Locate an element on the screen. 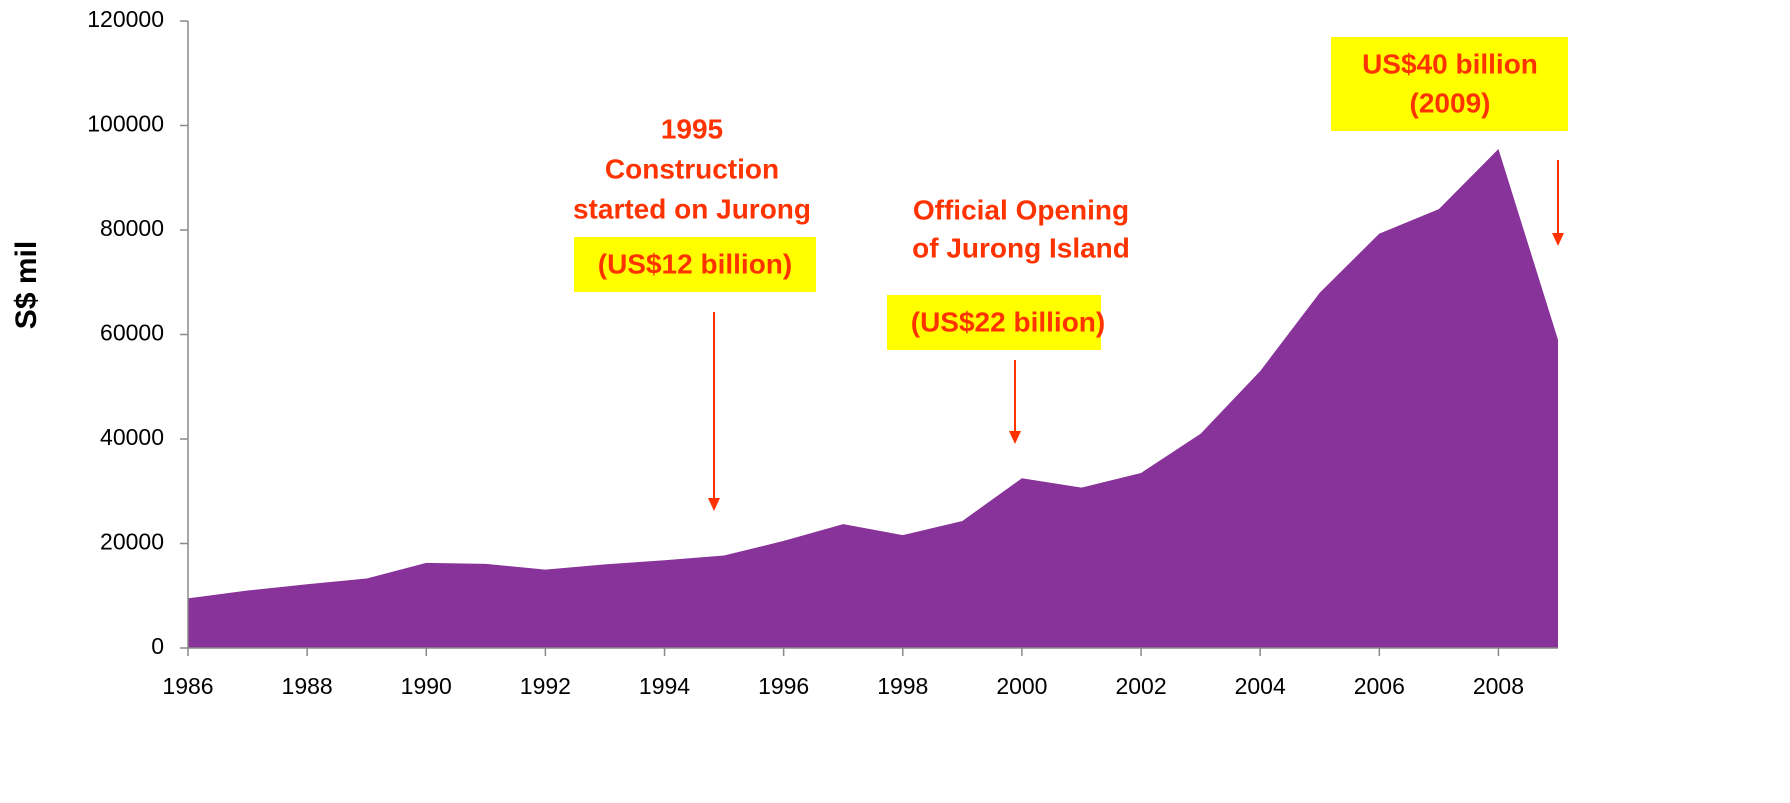  annotation: (US$12 billion) is located at coordinates (695, 263).